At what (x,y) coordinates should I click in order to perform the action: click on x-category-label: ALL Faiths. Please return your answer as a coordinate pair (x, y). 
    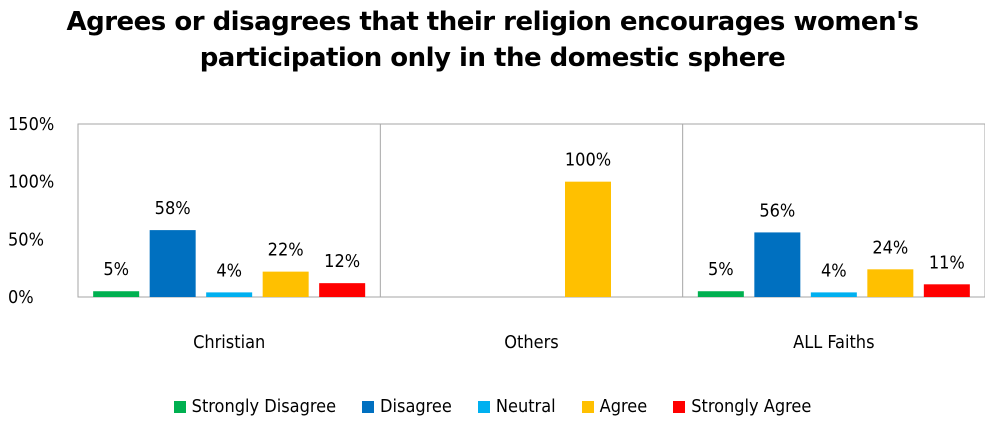
    Looking at the image, I should click on (833, 342).